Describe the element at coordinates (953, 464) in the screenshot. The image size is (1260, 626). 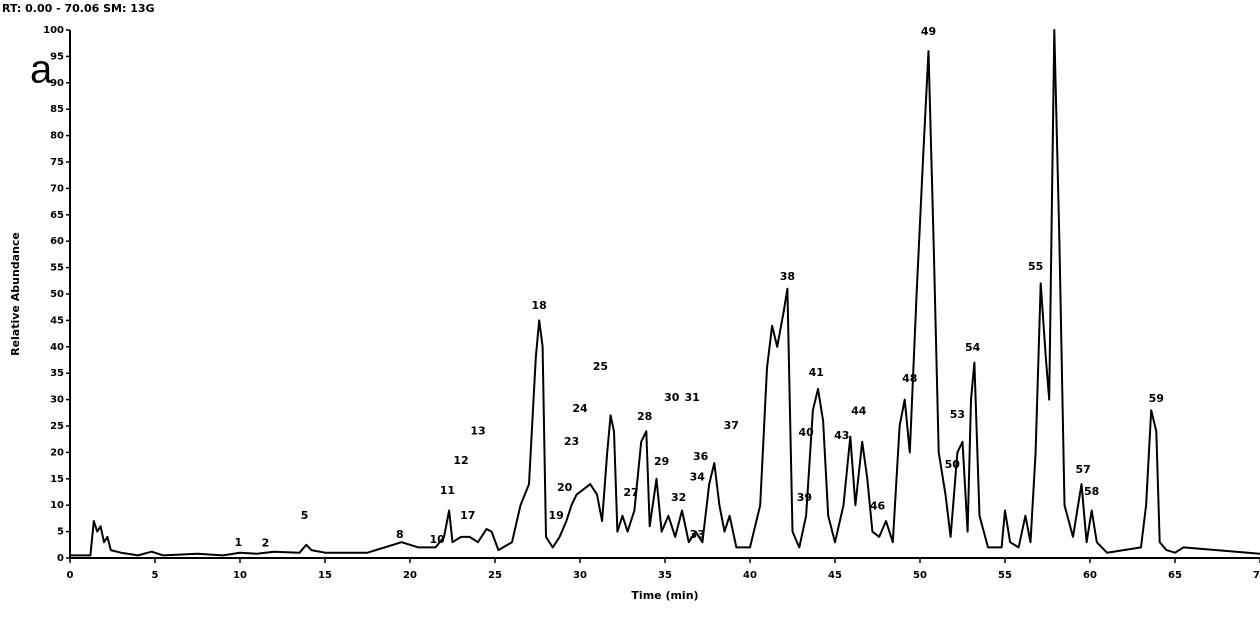
I see `peak-label: 50` at that location.